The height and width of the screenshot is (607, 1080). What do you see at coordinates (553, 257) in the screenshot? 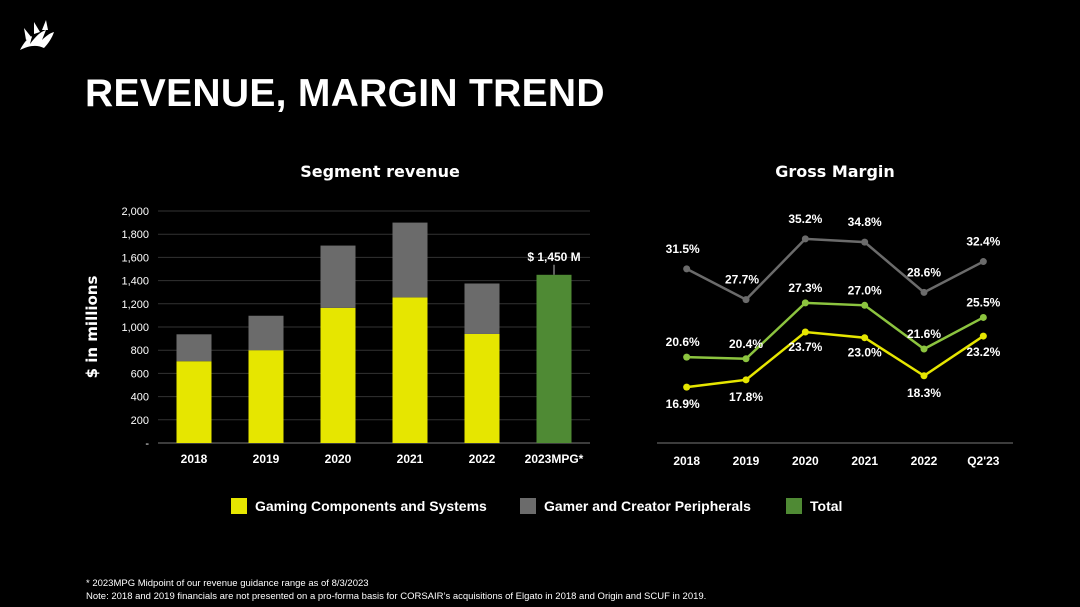
I see `total-annotation: $ 1,450 M` at bounding box center [553, 257].